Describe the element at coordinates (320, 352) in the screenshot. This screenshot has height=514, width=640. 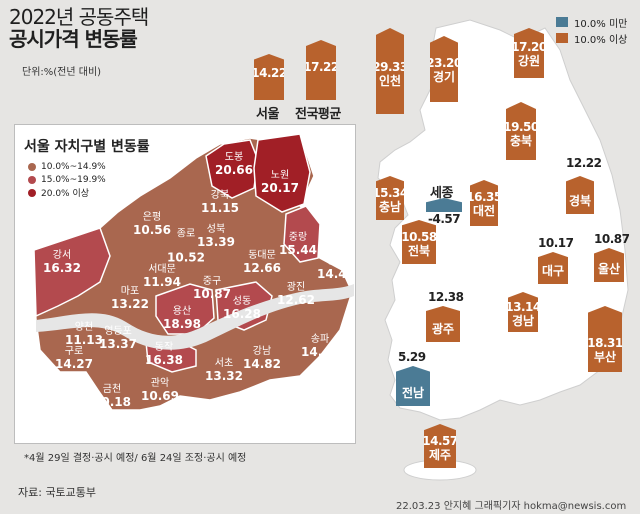
I see `district-value: 14.44` at that location.